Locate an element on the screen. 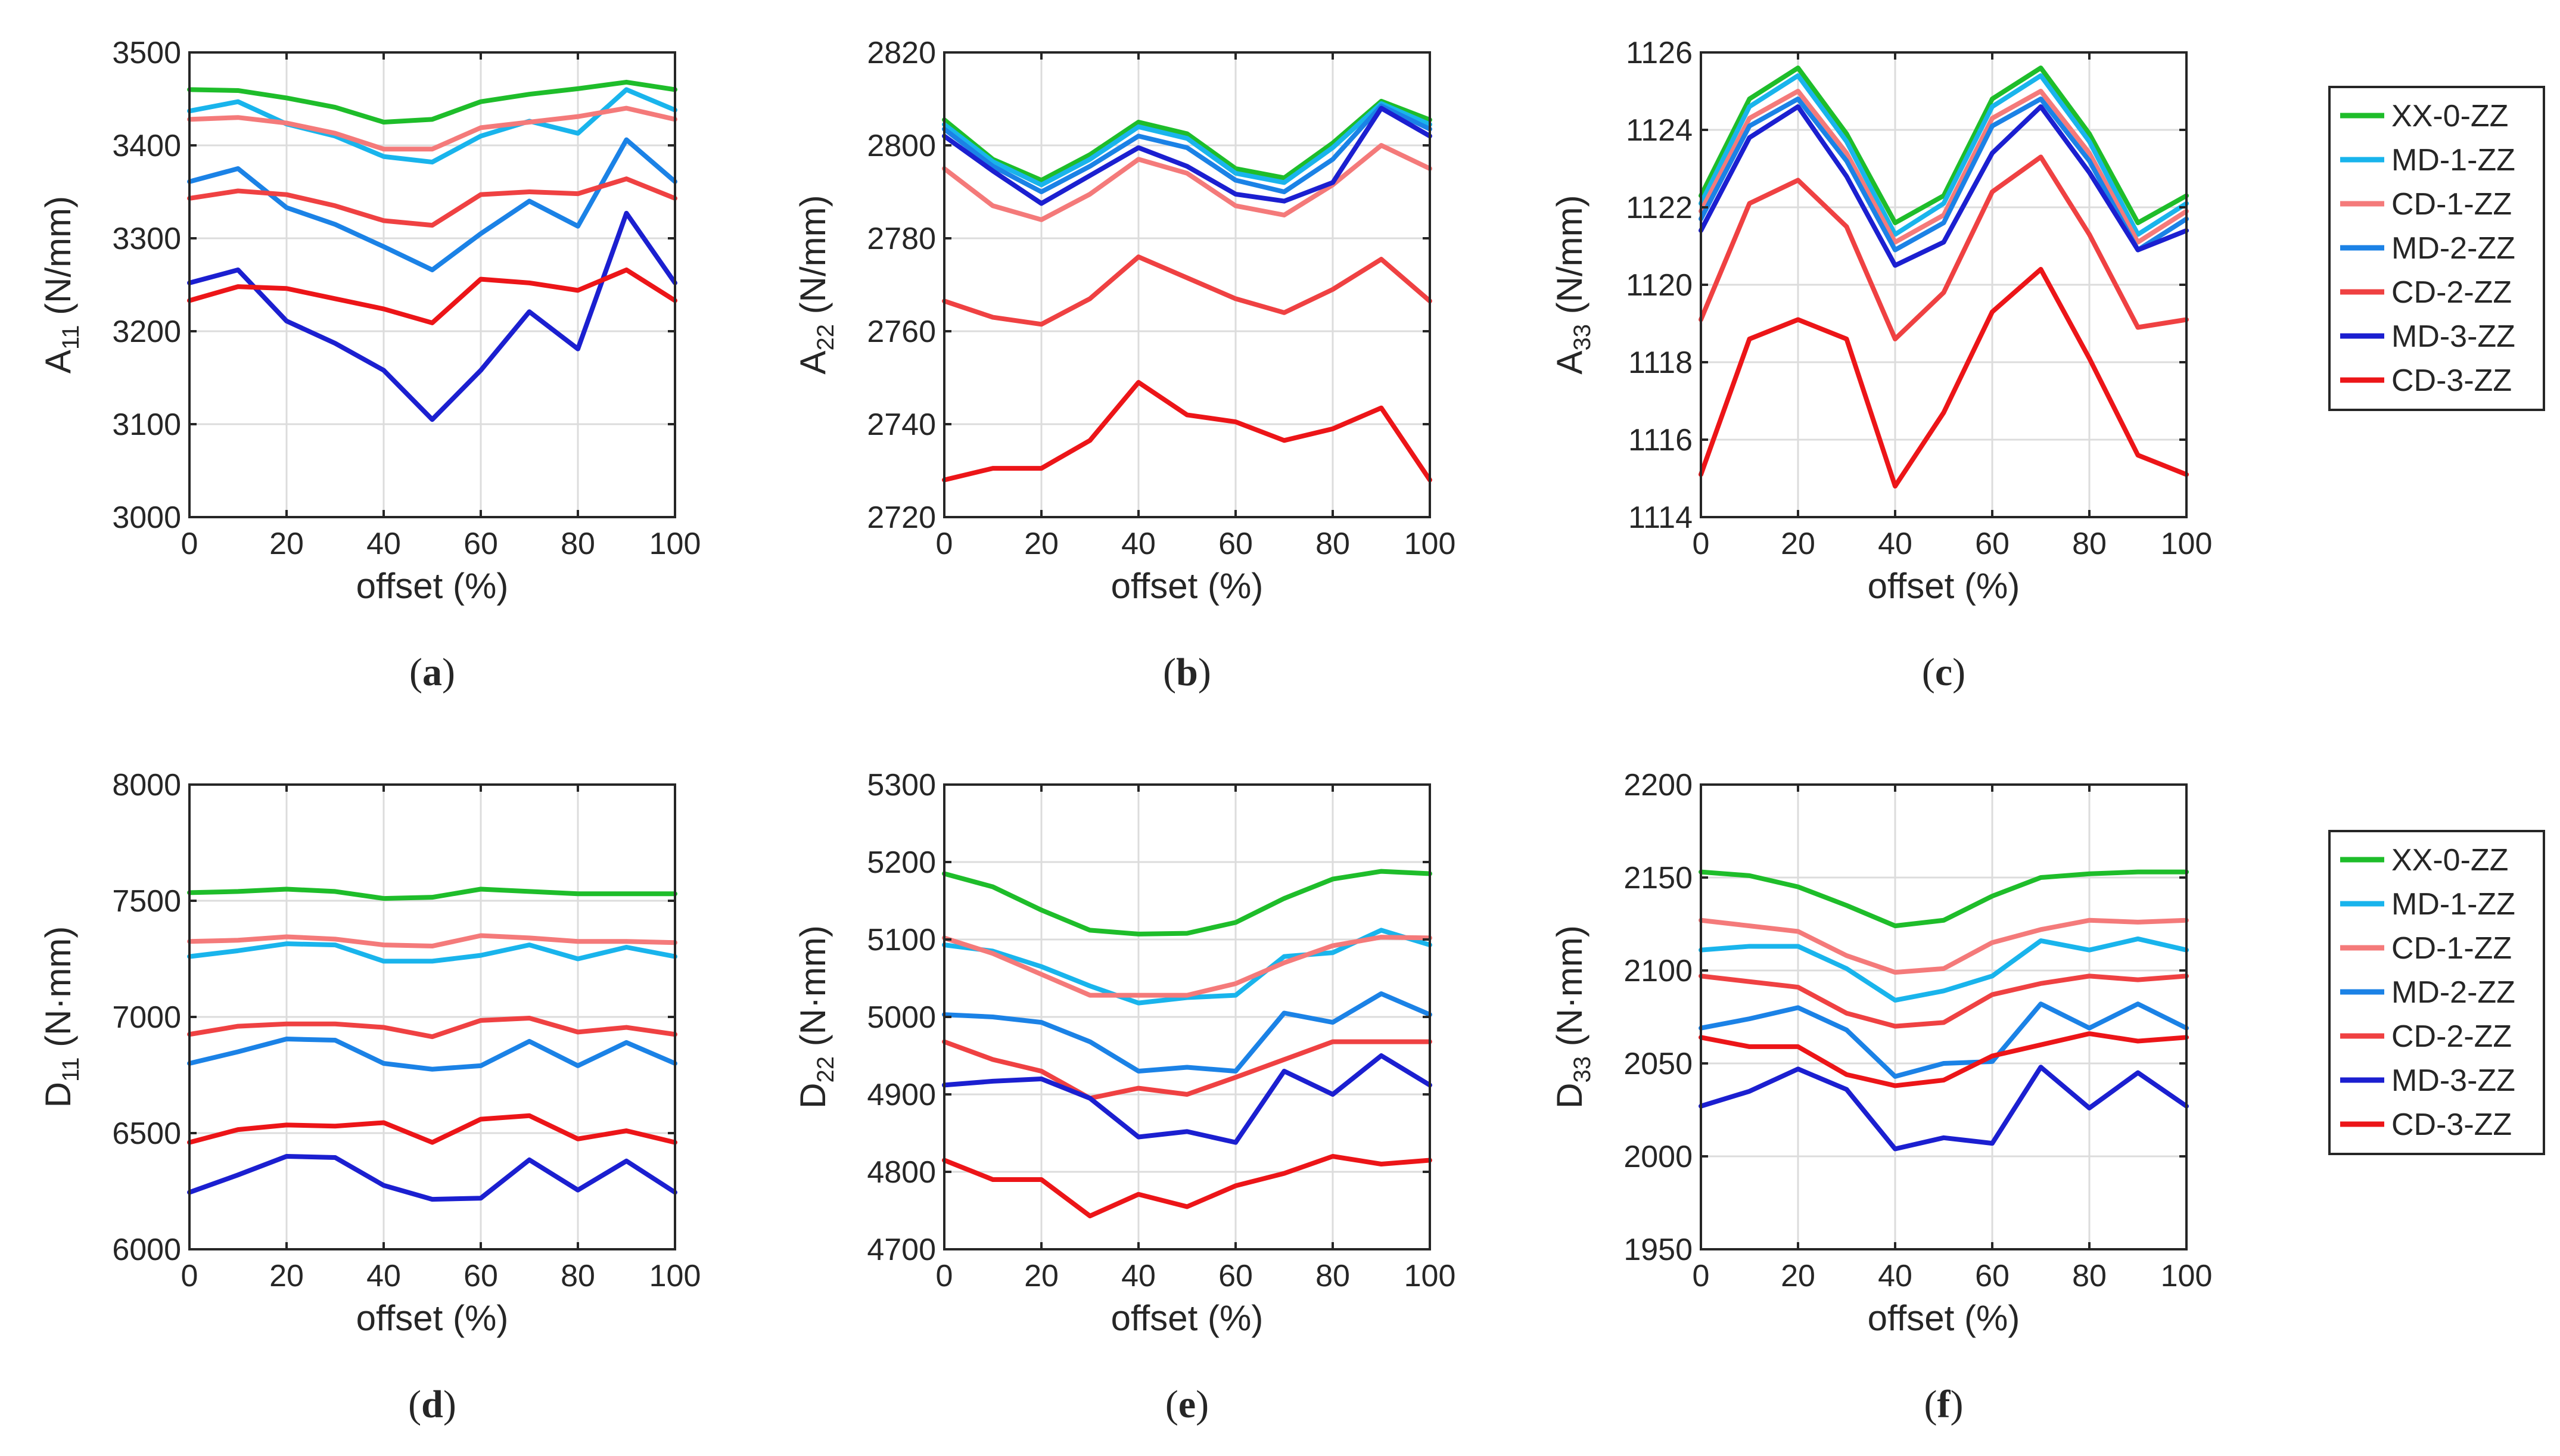 The width and height of the screenshot is (2560, 1456). panel-letter: a is located at coordinates (432, 672).